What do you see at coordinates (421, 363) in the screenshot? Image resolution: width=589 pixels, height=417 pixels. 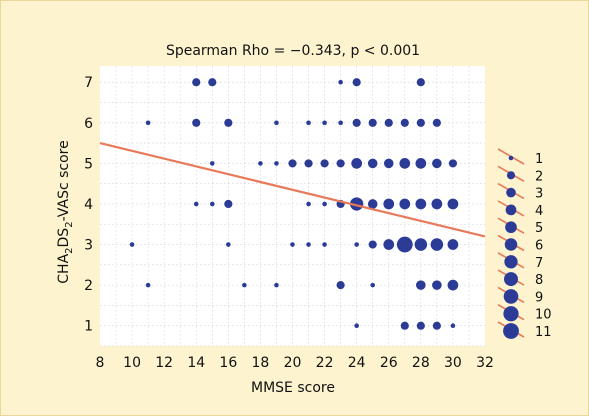 I see `x-tick-label: 28` at bounding box center [421, 363].